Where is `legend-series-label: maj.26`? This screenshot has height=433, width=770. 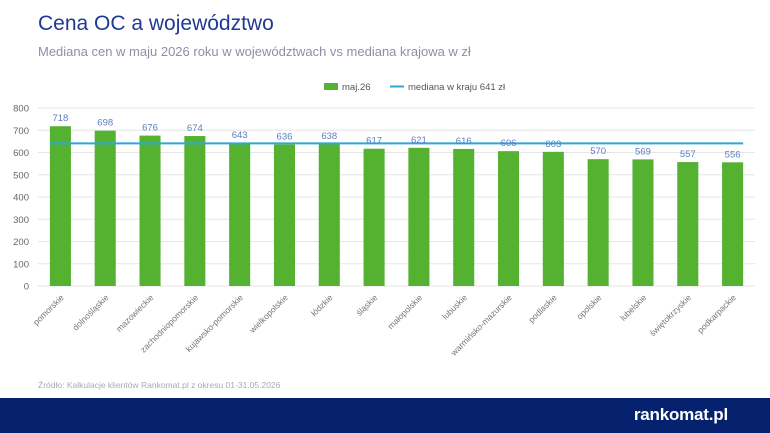
legend-series-label: maj.26 is located at coordinates (356, 87).